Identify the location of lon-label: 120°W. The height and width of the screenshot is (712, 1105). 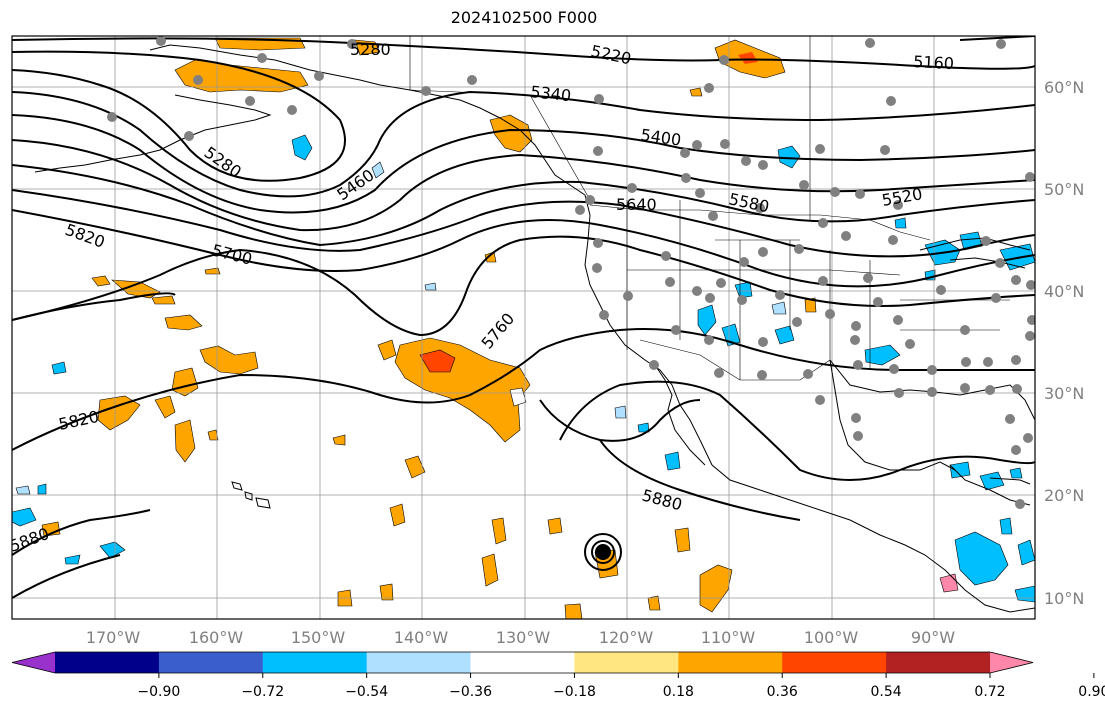
(626, 637).